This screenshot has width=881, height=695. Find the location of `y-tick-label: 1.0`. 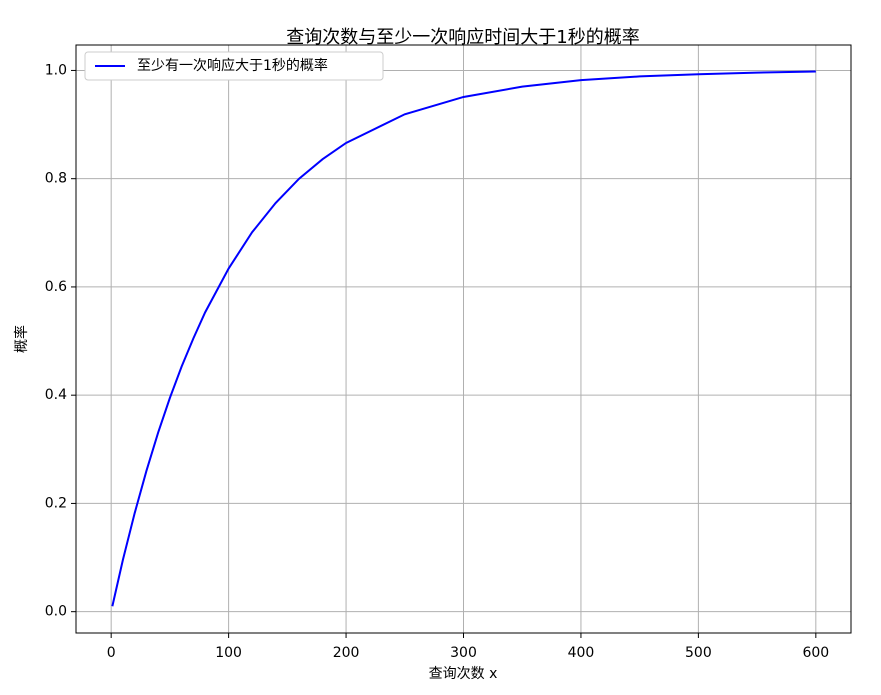

y-tick-label: 1.0 is located at coordinates (56, 70).